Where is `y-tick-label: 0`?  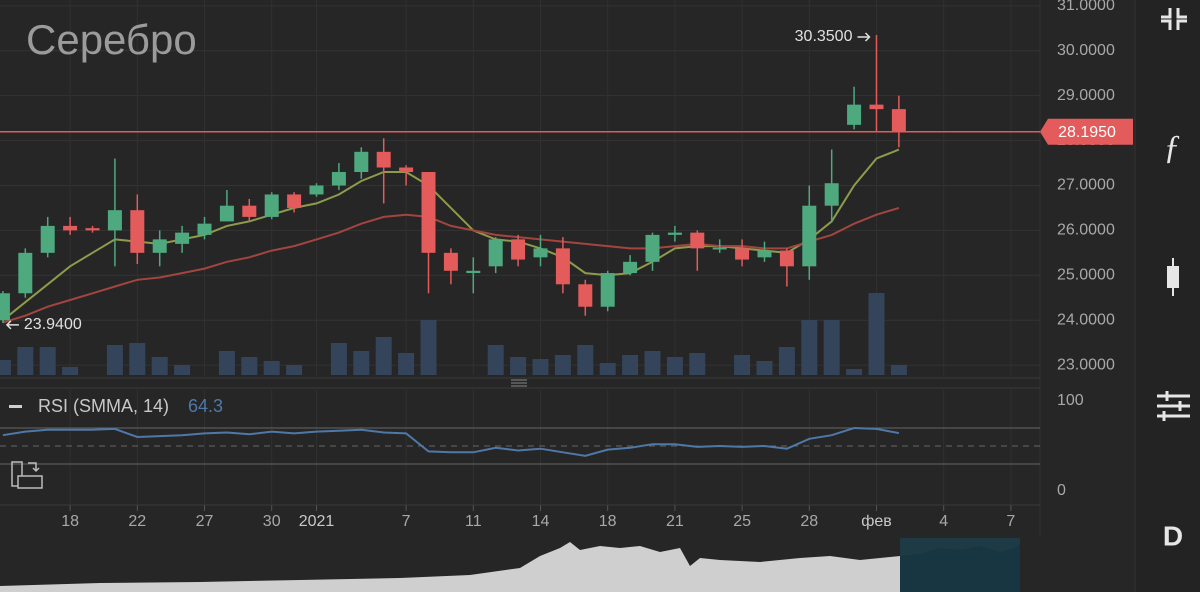 y-tick-label: 0 is located at coordinates (1061, 490).